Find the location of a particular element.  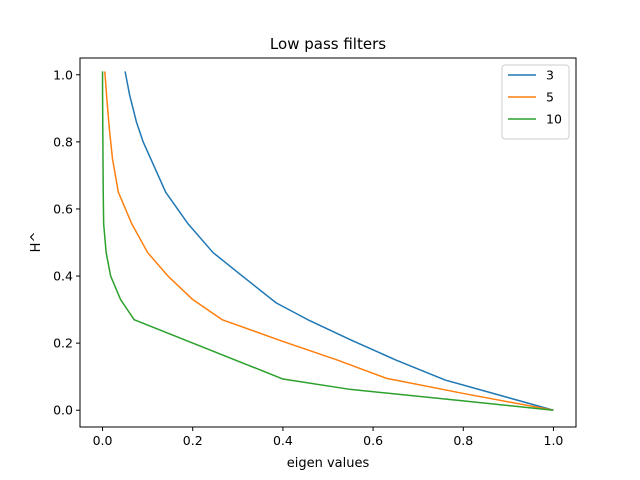

y-axis-label: H^ is located at coordinates (36, 242).